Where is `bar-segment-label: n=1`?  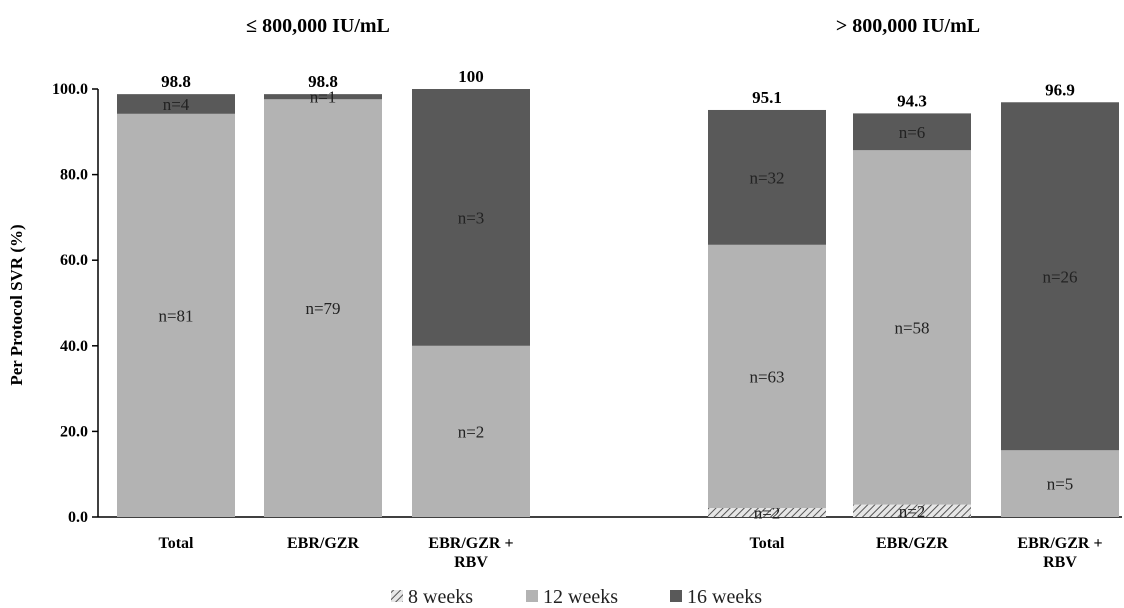 bar-segment-label: n=1 is located at coordinates (323, 97).